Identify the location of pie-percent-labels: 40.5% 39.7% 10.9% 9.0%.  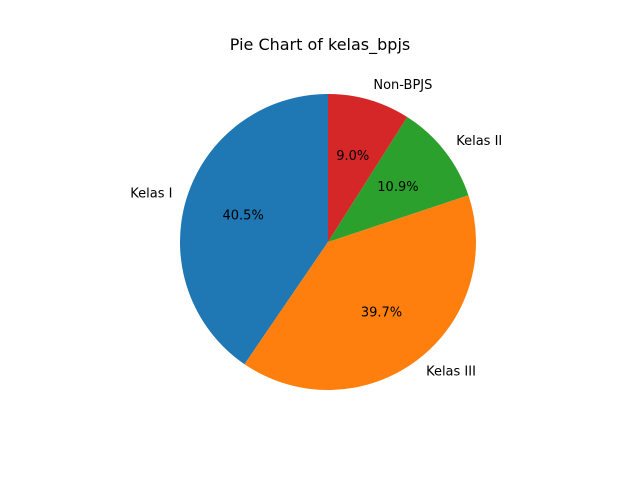
(321, 234).